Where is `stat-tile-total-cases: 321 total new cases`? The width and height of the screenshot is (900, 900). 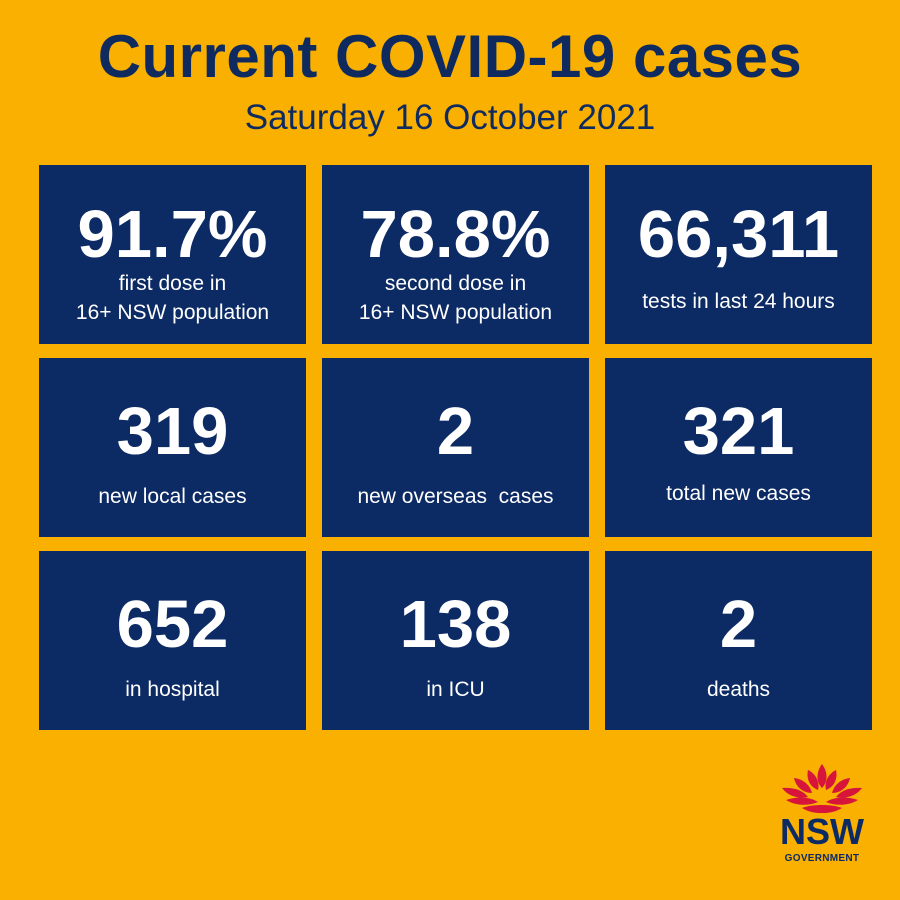 stat-tile-total-cases: 321 total new cases is located at coordinates (738, 447).